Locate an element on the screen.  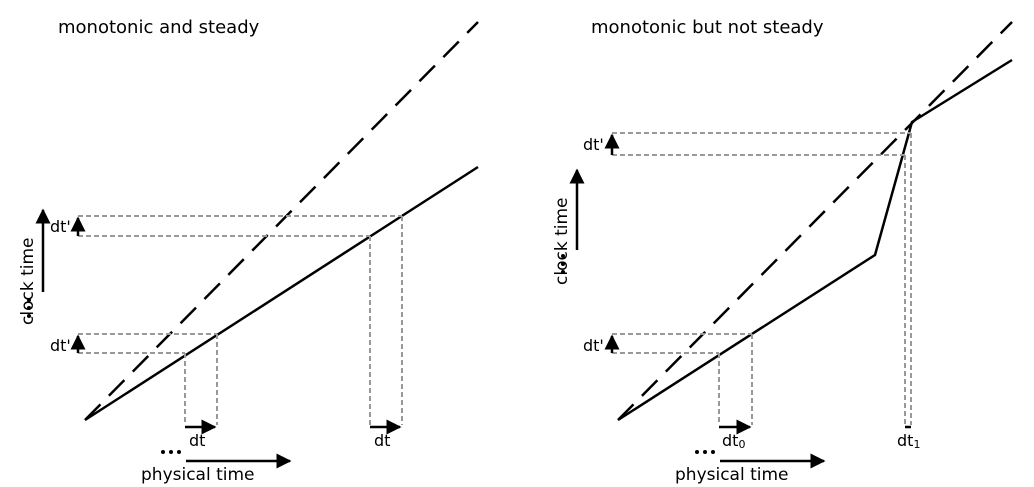
dt-label-2: dt is located at coordinates (382, 440).